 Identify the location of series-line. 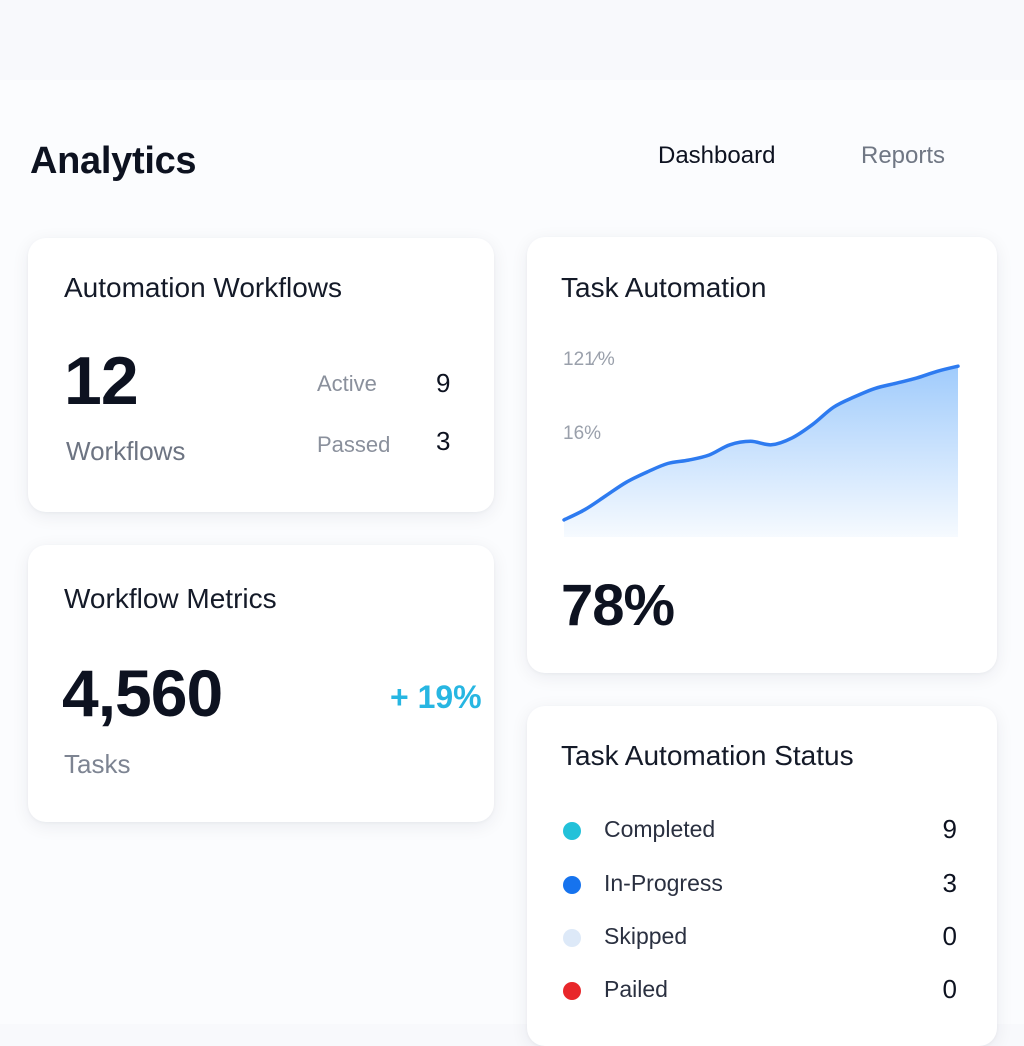
(761, 443).